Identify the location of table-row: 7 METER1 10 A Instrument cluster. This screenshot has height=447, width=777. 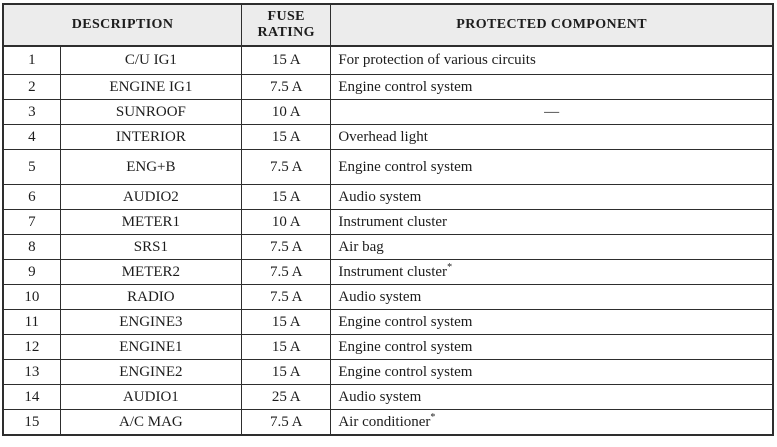
(388, 222).